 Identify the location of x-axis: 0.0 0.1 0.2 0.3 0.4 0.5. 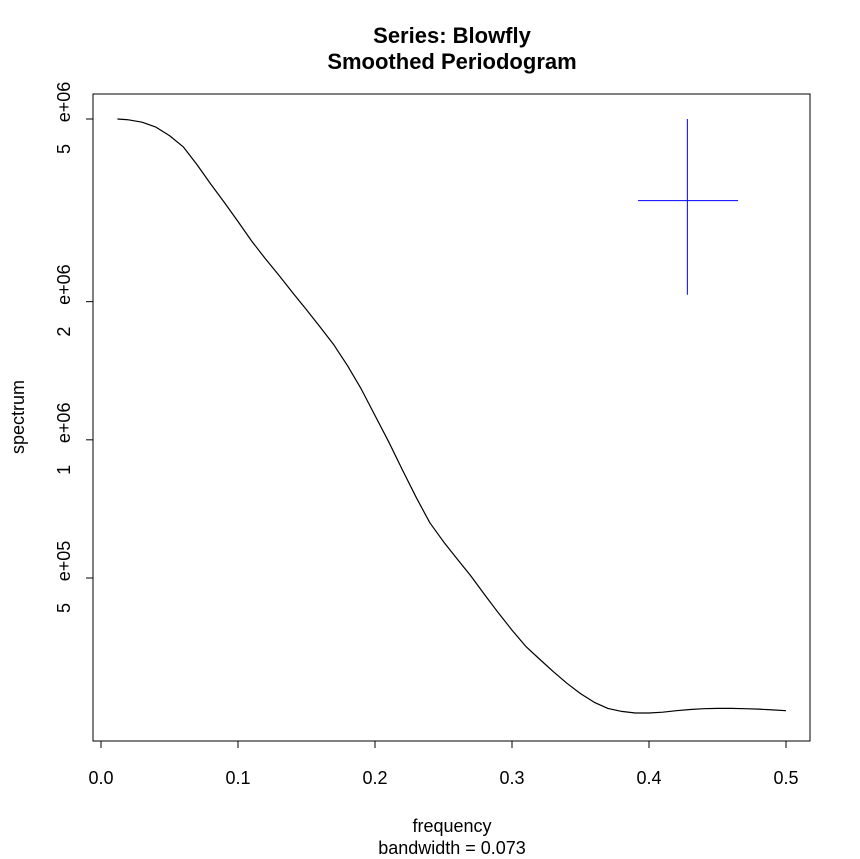
(443, 764).